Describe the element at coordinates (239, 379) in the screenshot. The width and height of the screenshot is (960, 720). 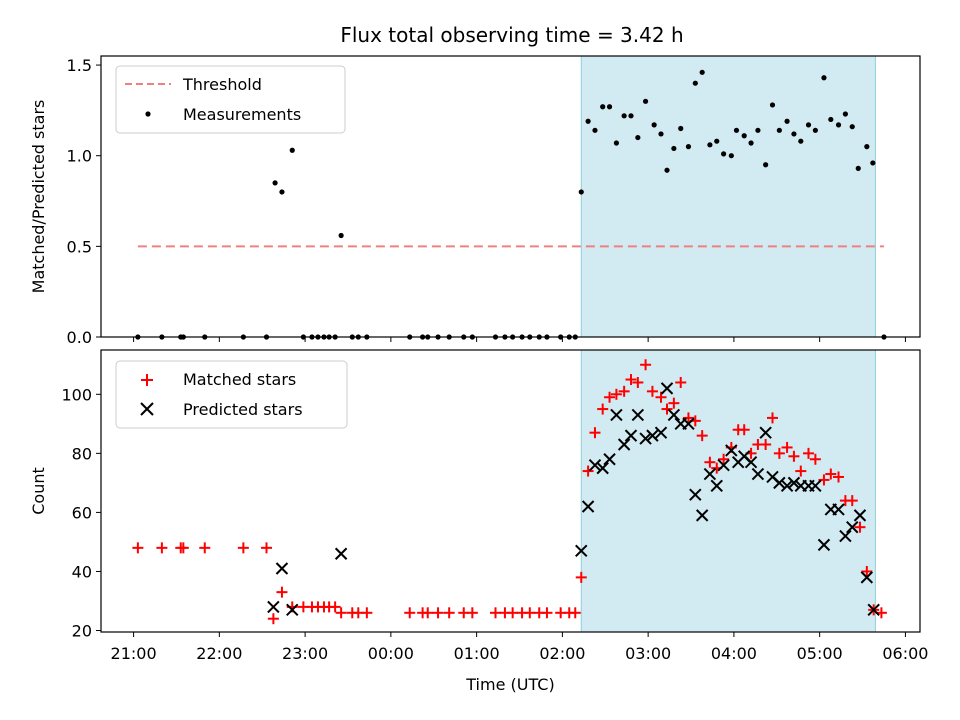
I see `legend-matched-label: Matched stars` at that location.